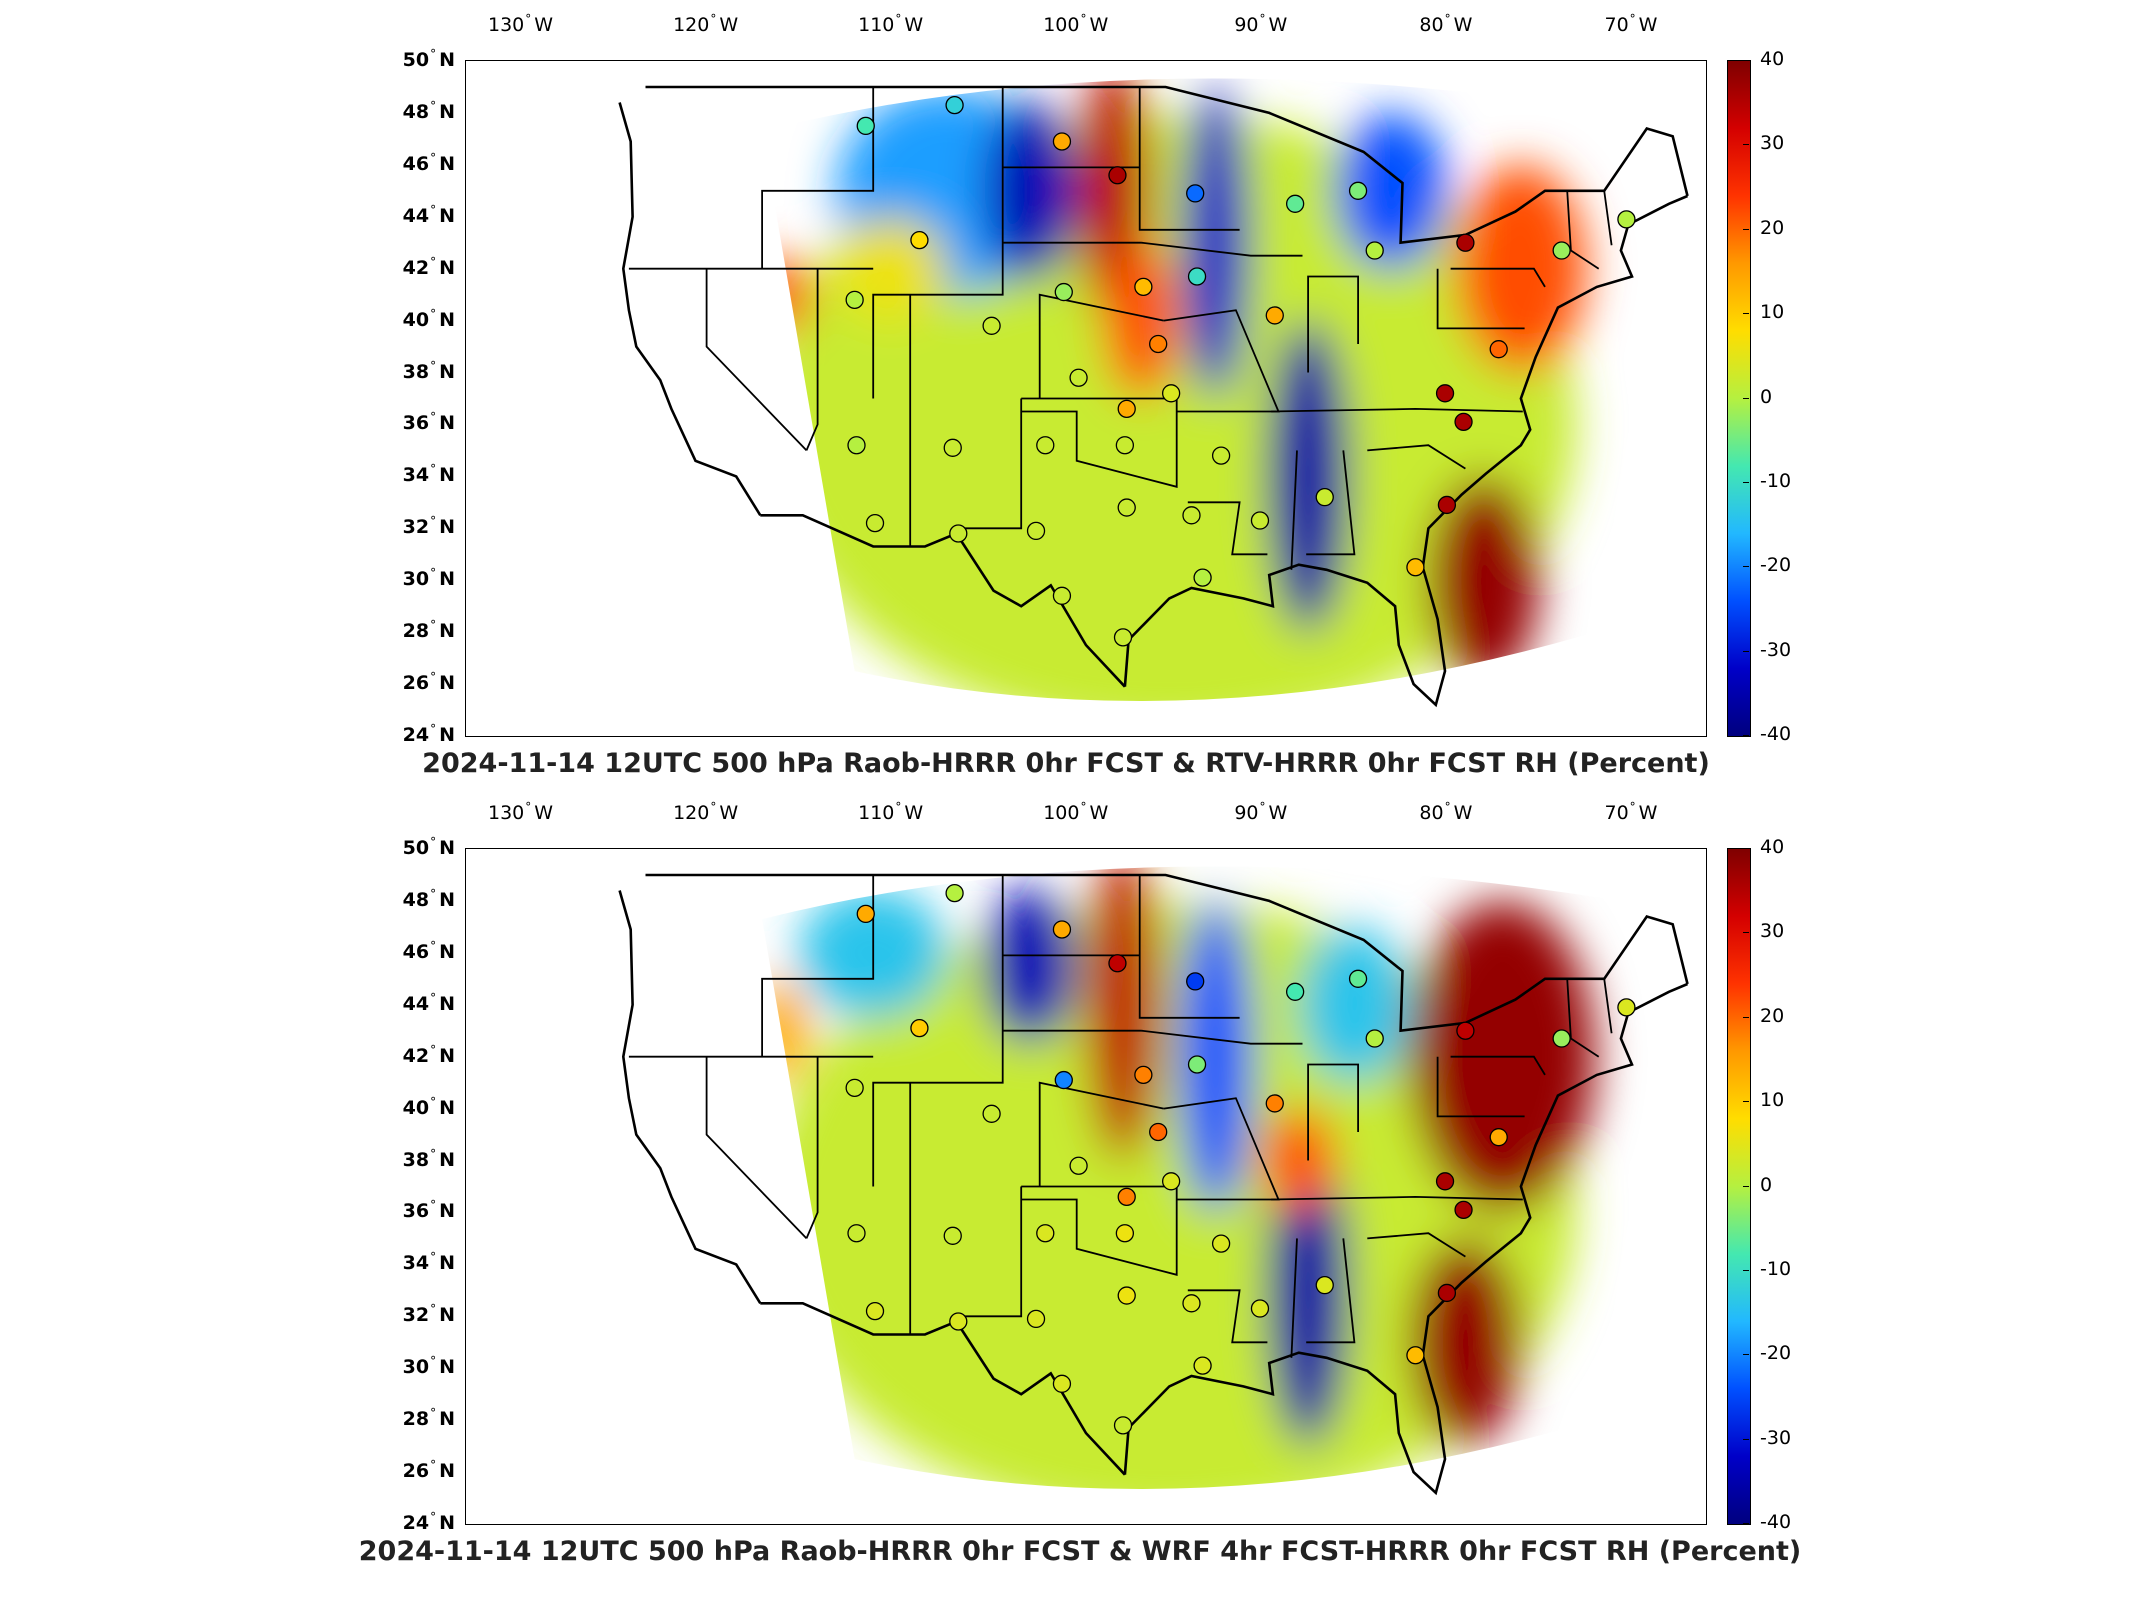 Image resolution: width=2133 pixels, height=1600 pixels. I want to click on longitude-tick-label: 100° W, so click(1076, 812).